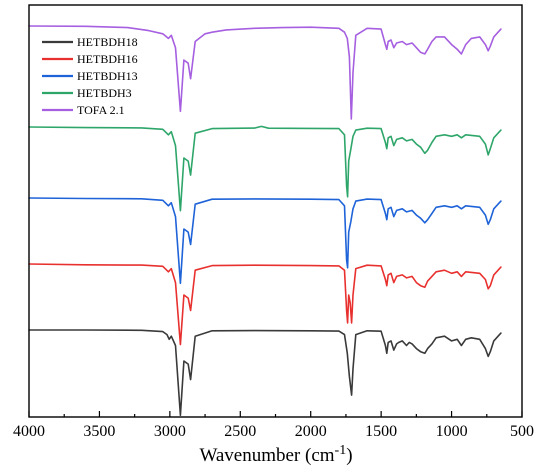 The width and height of the screenshot is (550, 471). What do you see at coordinates (275, 454) in the screenshot?
I see `x-axis-label: Wavenumber (cm-1)` at bounding box center [275, 454].